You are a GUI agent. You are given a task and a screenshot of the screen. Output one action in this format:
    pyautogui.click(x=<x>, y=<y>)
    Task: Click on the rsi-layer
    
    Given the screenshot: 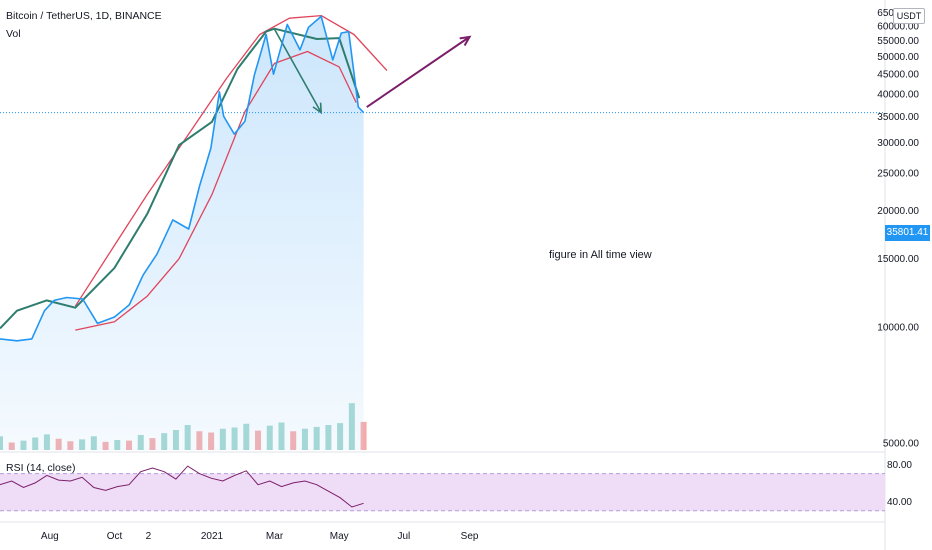 What is the action you would take?
    pyautogui.click(x=182, y=486)
    